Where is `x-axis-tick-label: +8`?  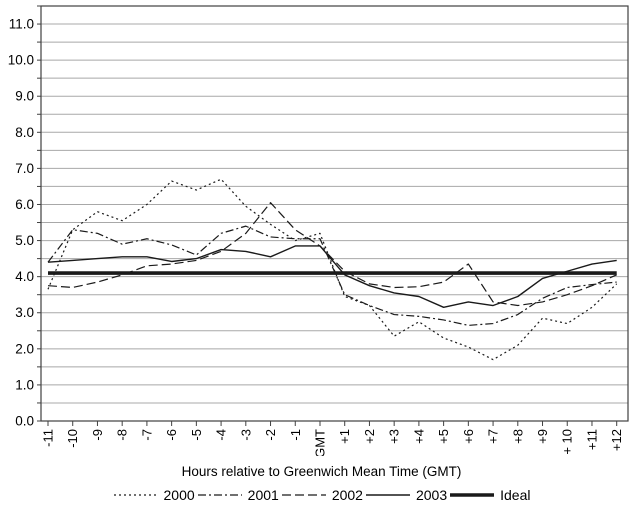 x-axis-tick-label: +8 is located at coordinates (517, 436).